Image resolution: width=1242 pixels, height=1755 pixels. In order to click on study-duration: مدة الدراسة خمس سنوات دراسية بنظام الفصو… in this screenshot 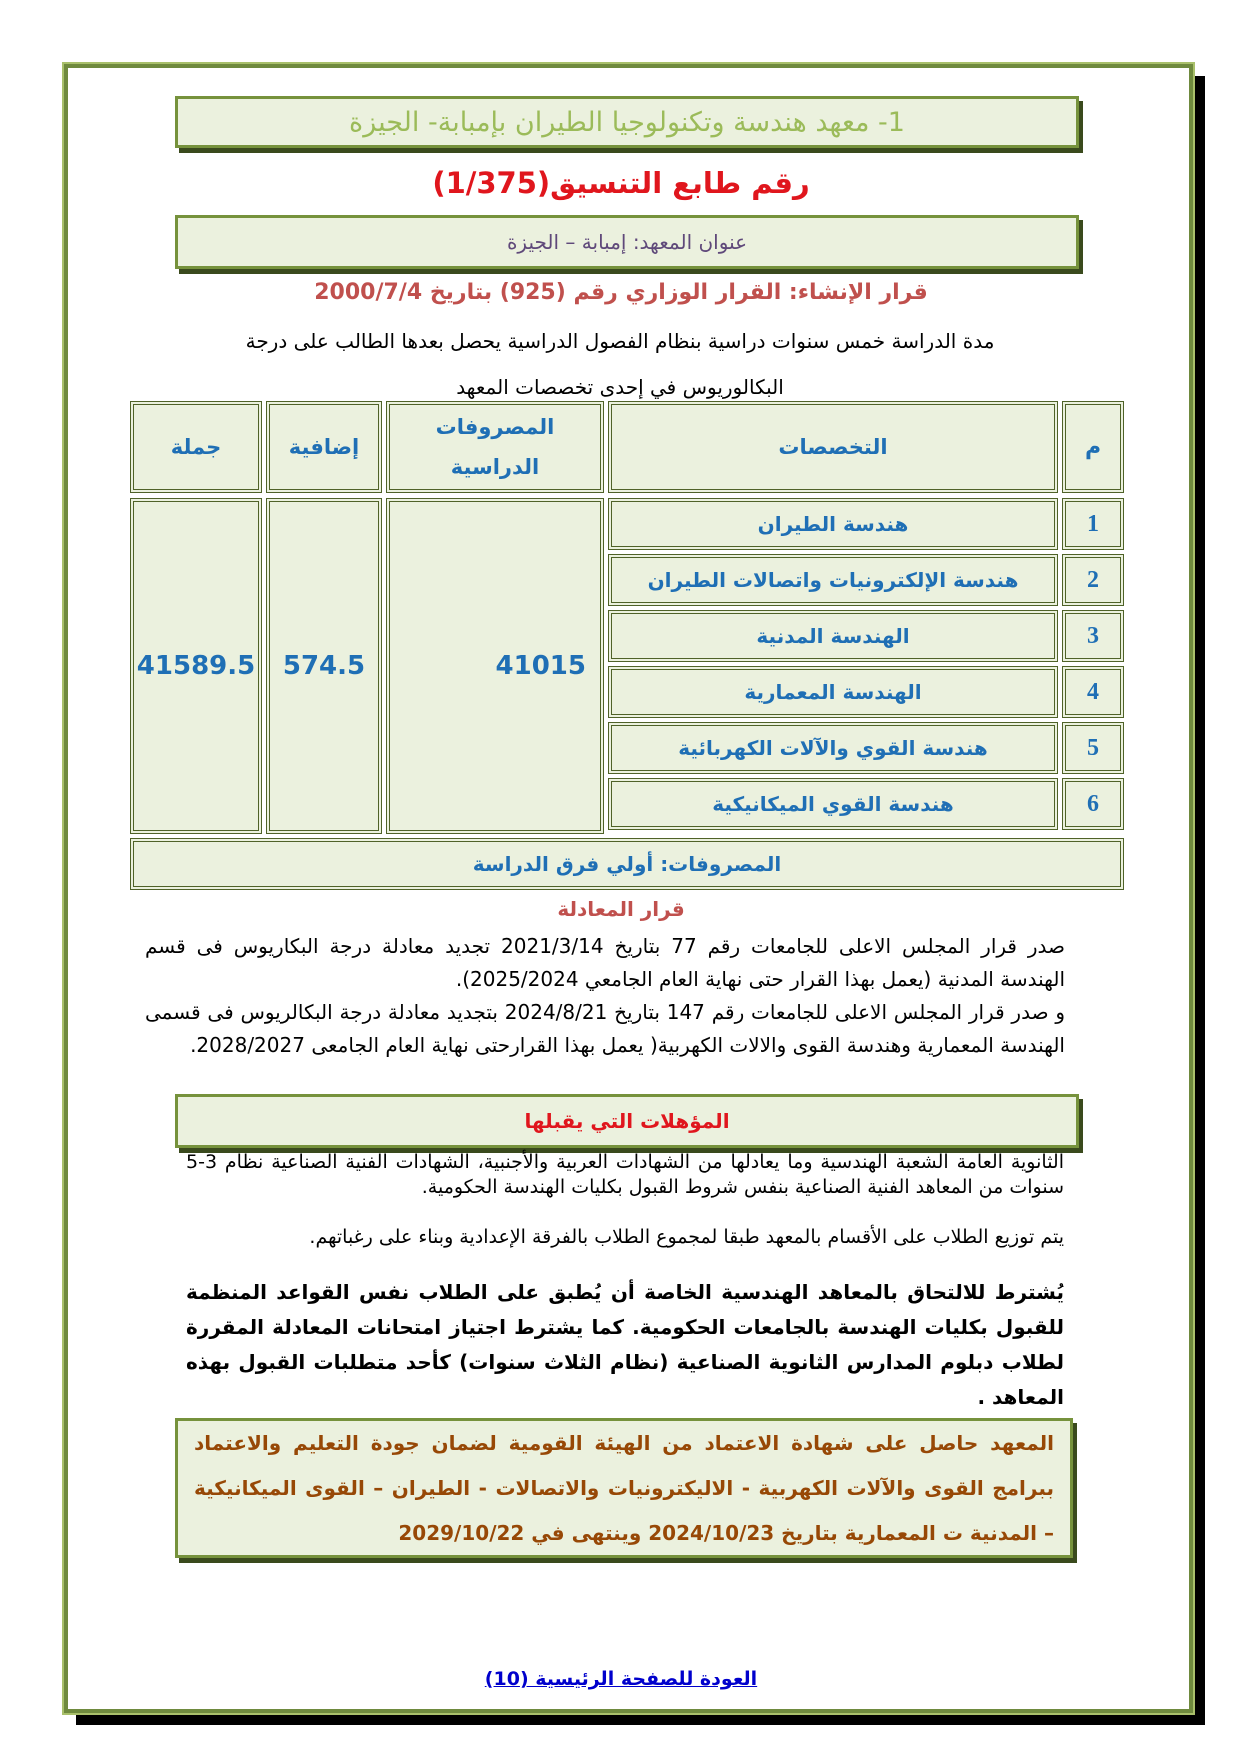, I will do `click(620, 364)`.